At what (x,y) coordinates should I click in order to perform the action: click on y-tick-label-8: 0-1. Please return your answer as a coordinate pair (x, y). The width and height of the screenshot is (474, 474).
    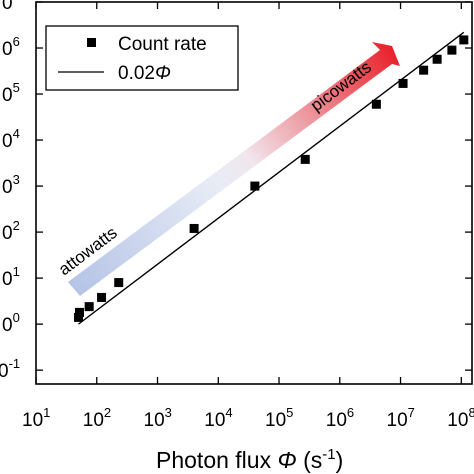
    Looking at the image, I should click on (10, 369).